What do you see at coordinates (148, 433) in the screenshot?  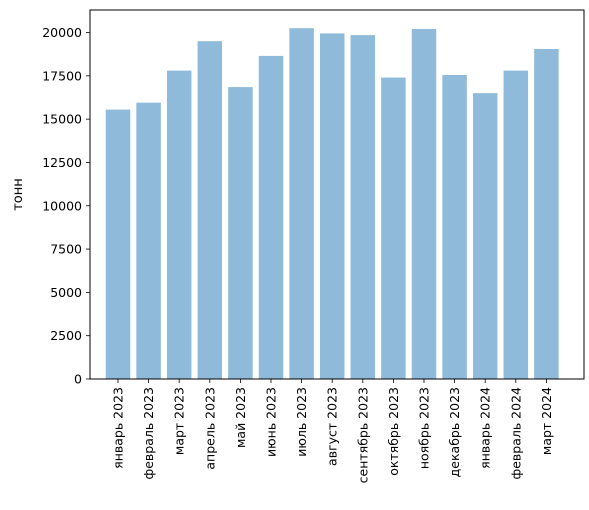 I see `x-tick-label: февраль 2023` at bounding box center [148, 433].